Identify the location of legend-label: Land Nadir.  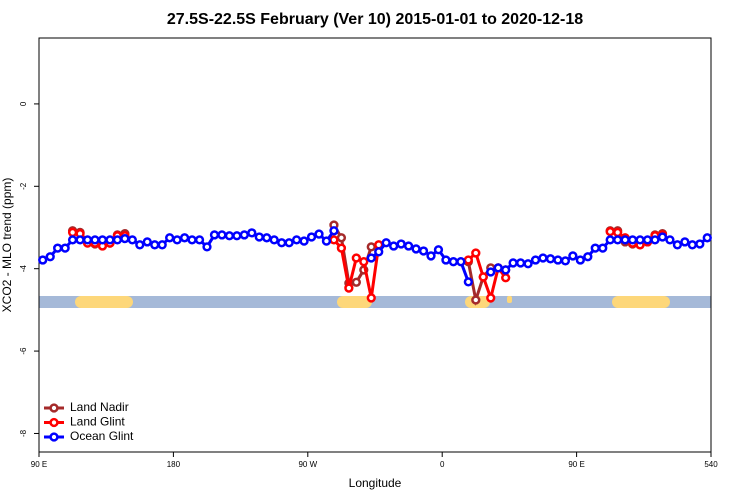
(99, 407).